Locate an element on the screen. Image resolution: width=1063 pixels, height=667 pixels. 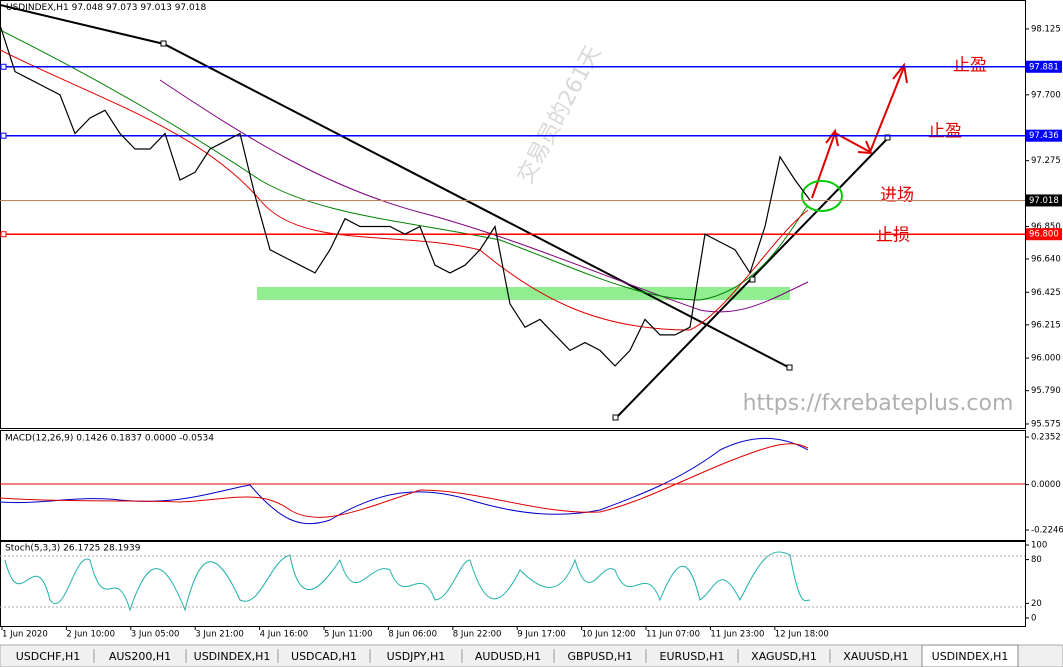
ohlc: 97.048 97.073 97.013 97.018 is located at coordinates (139, 8).